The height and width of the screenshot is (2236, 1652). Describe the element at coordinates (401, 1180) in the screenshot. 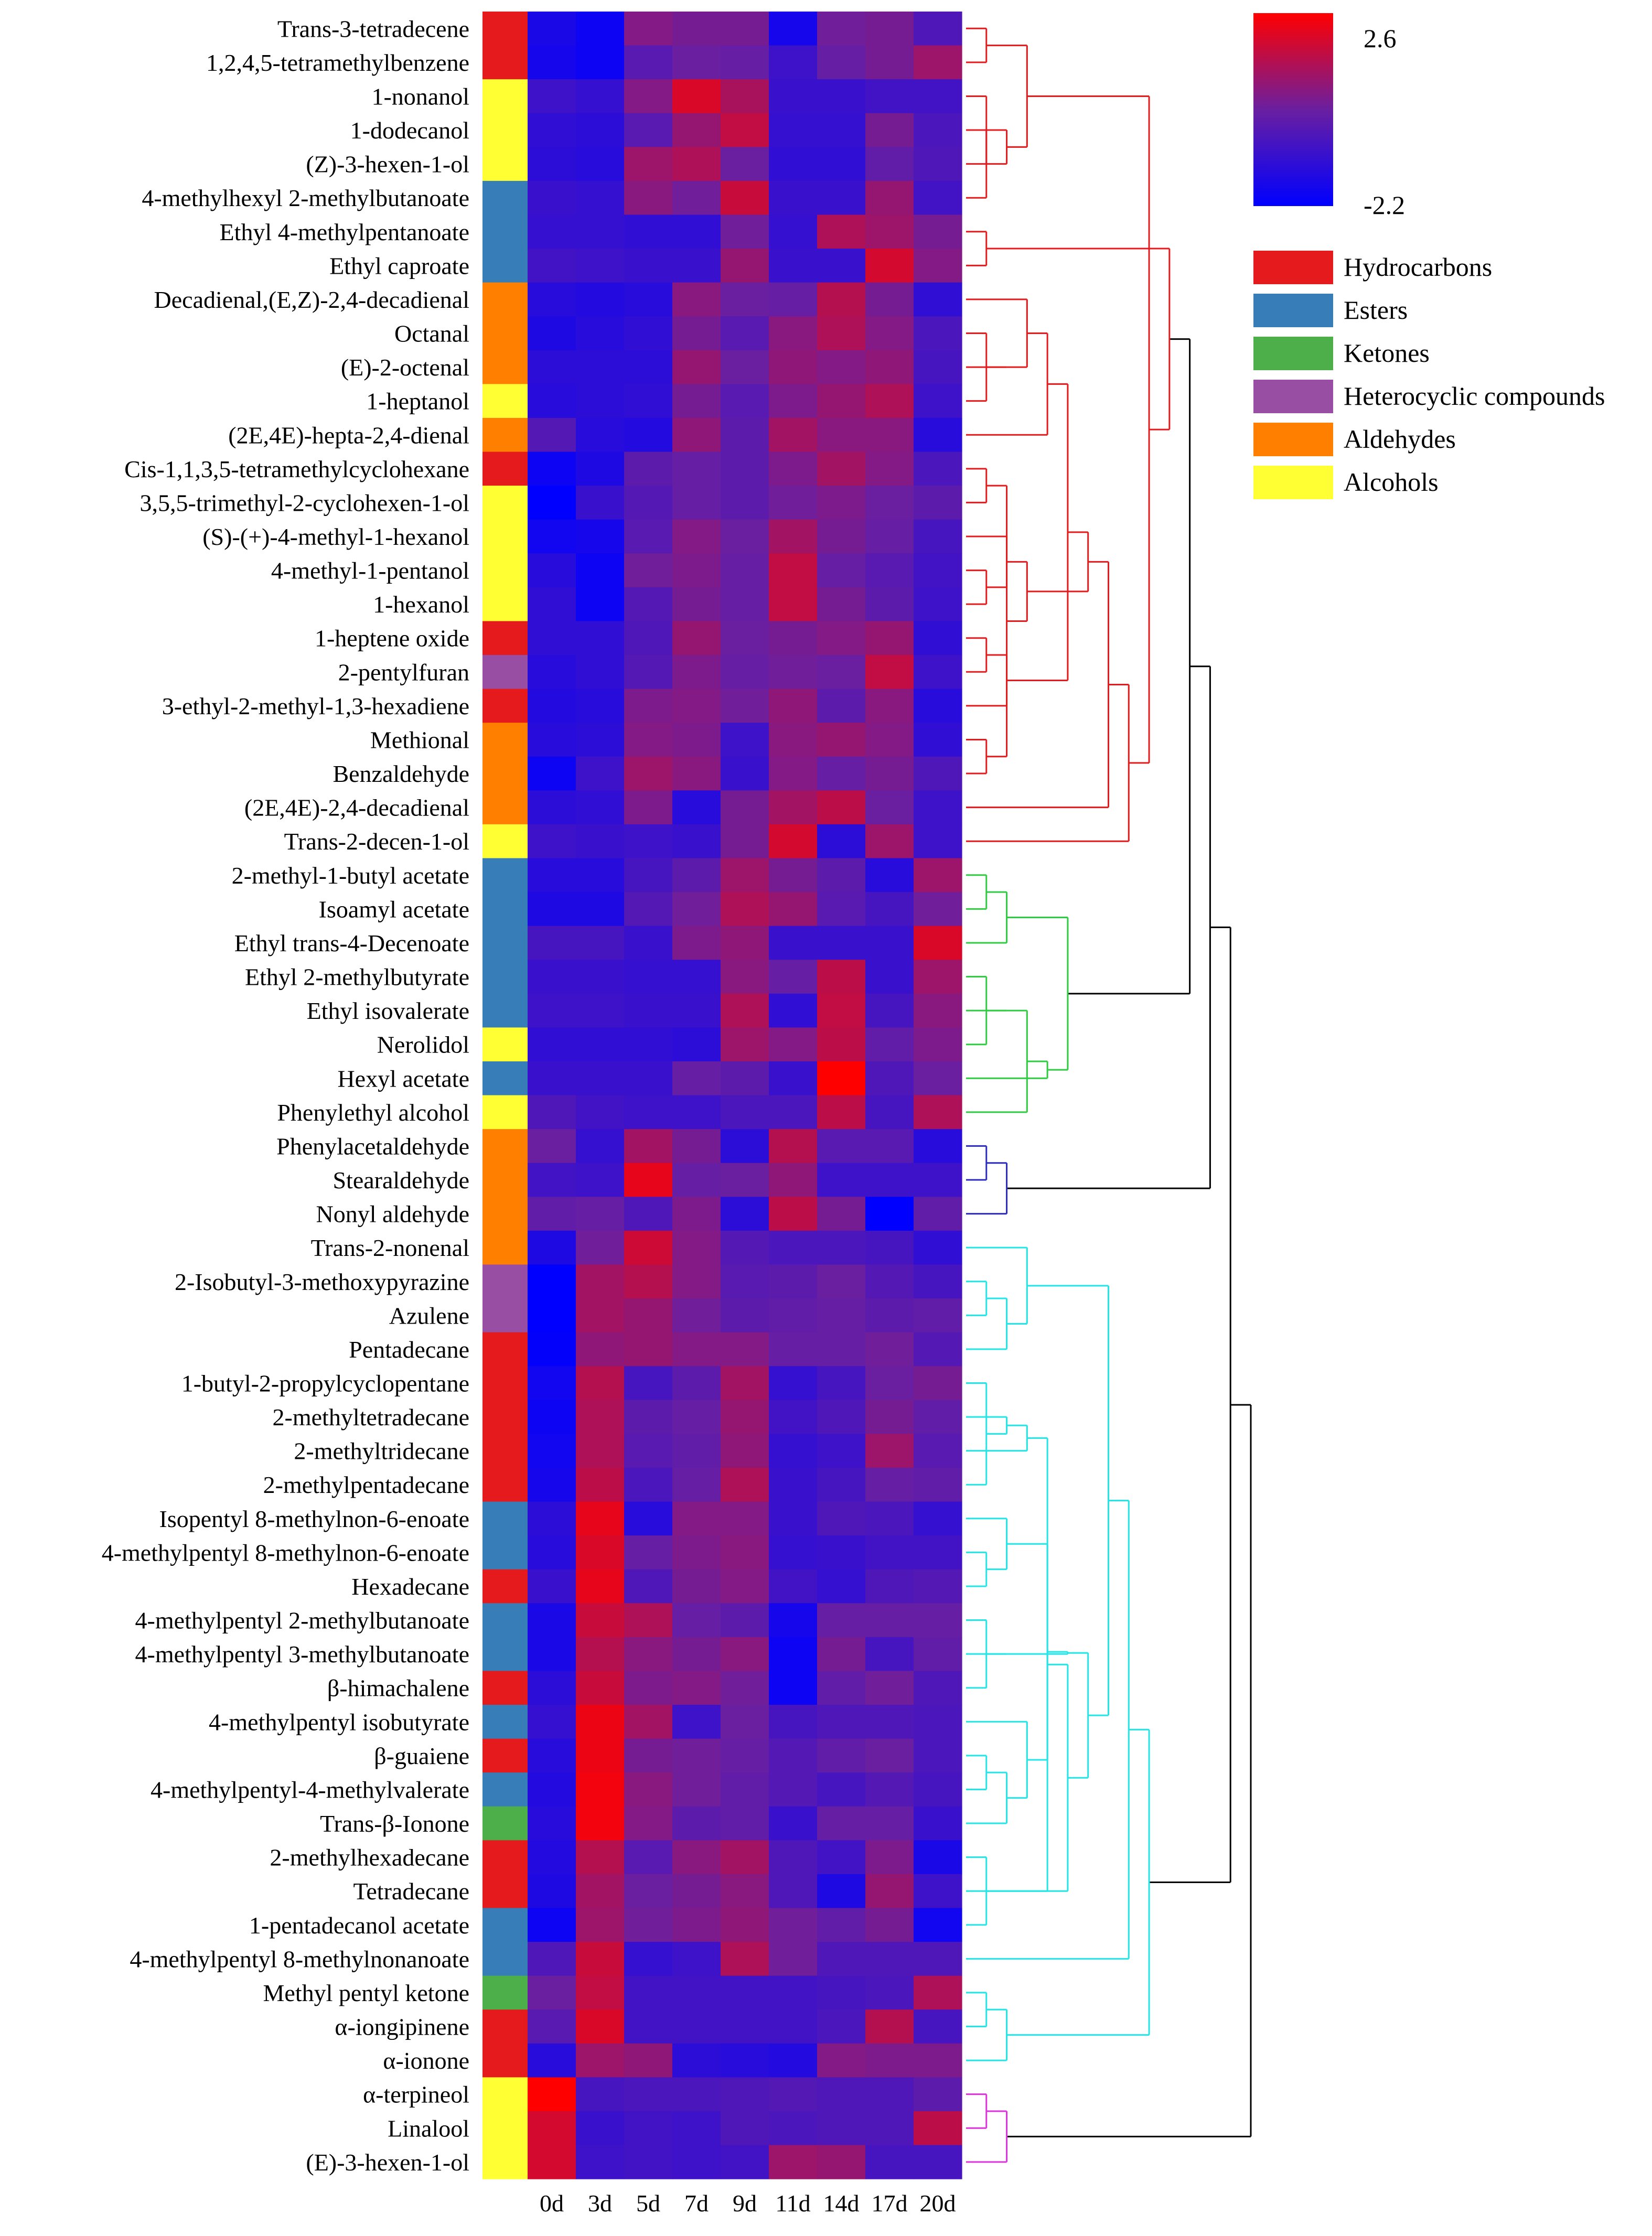

I see `row-label: Stearaldehyde` at that location.